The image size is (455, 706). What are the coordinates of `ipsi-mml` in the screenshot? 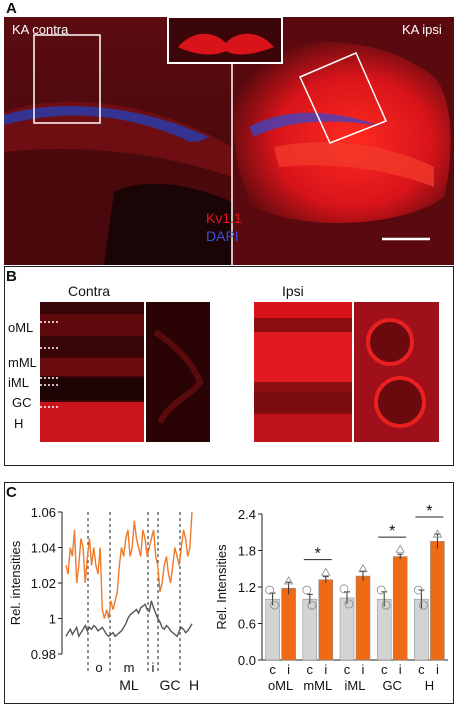 It's located at (303, 357).